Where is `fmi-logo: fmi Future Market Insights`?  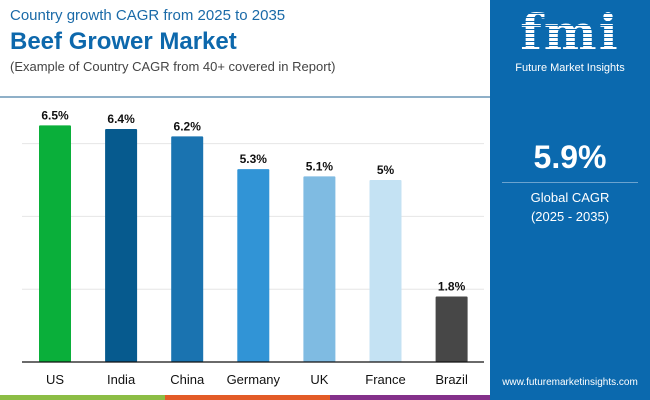
fmi-logo: fmi Future Market Insights is located at coordinates (570, 40).